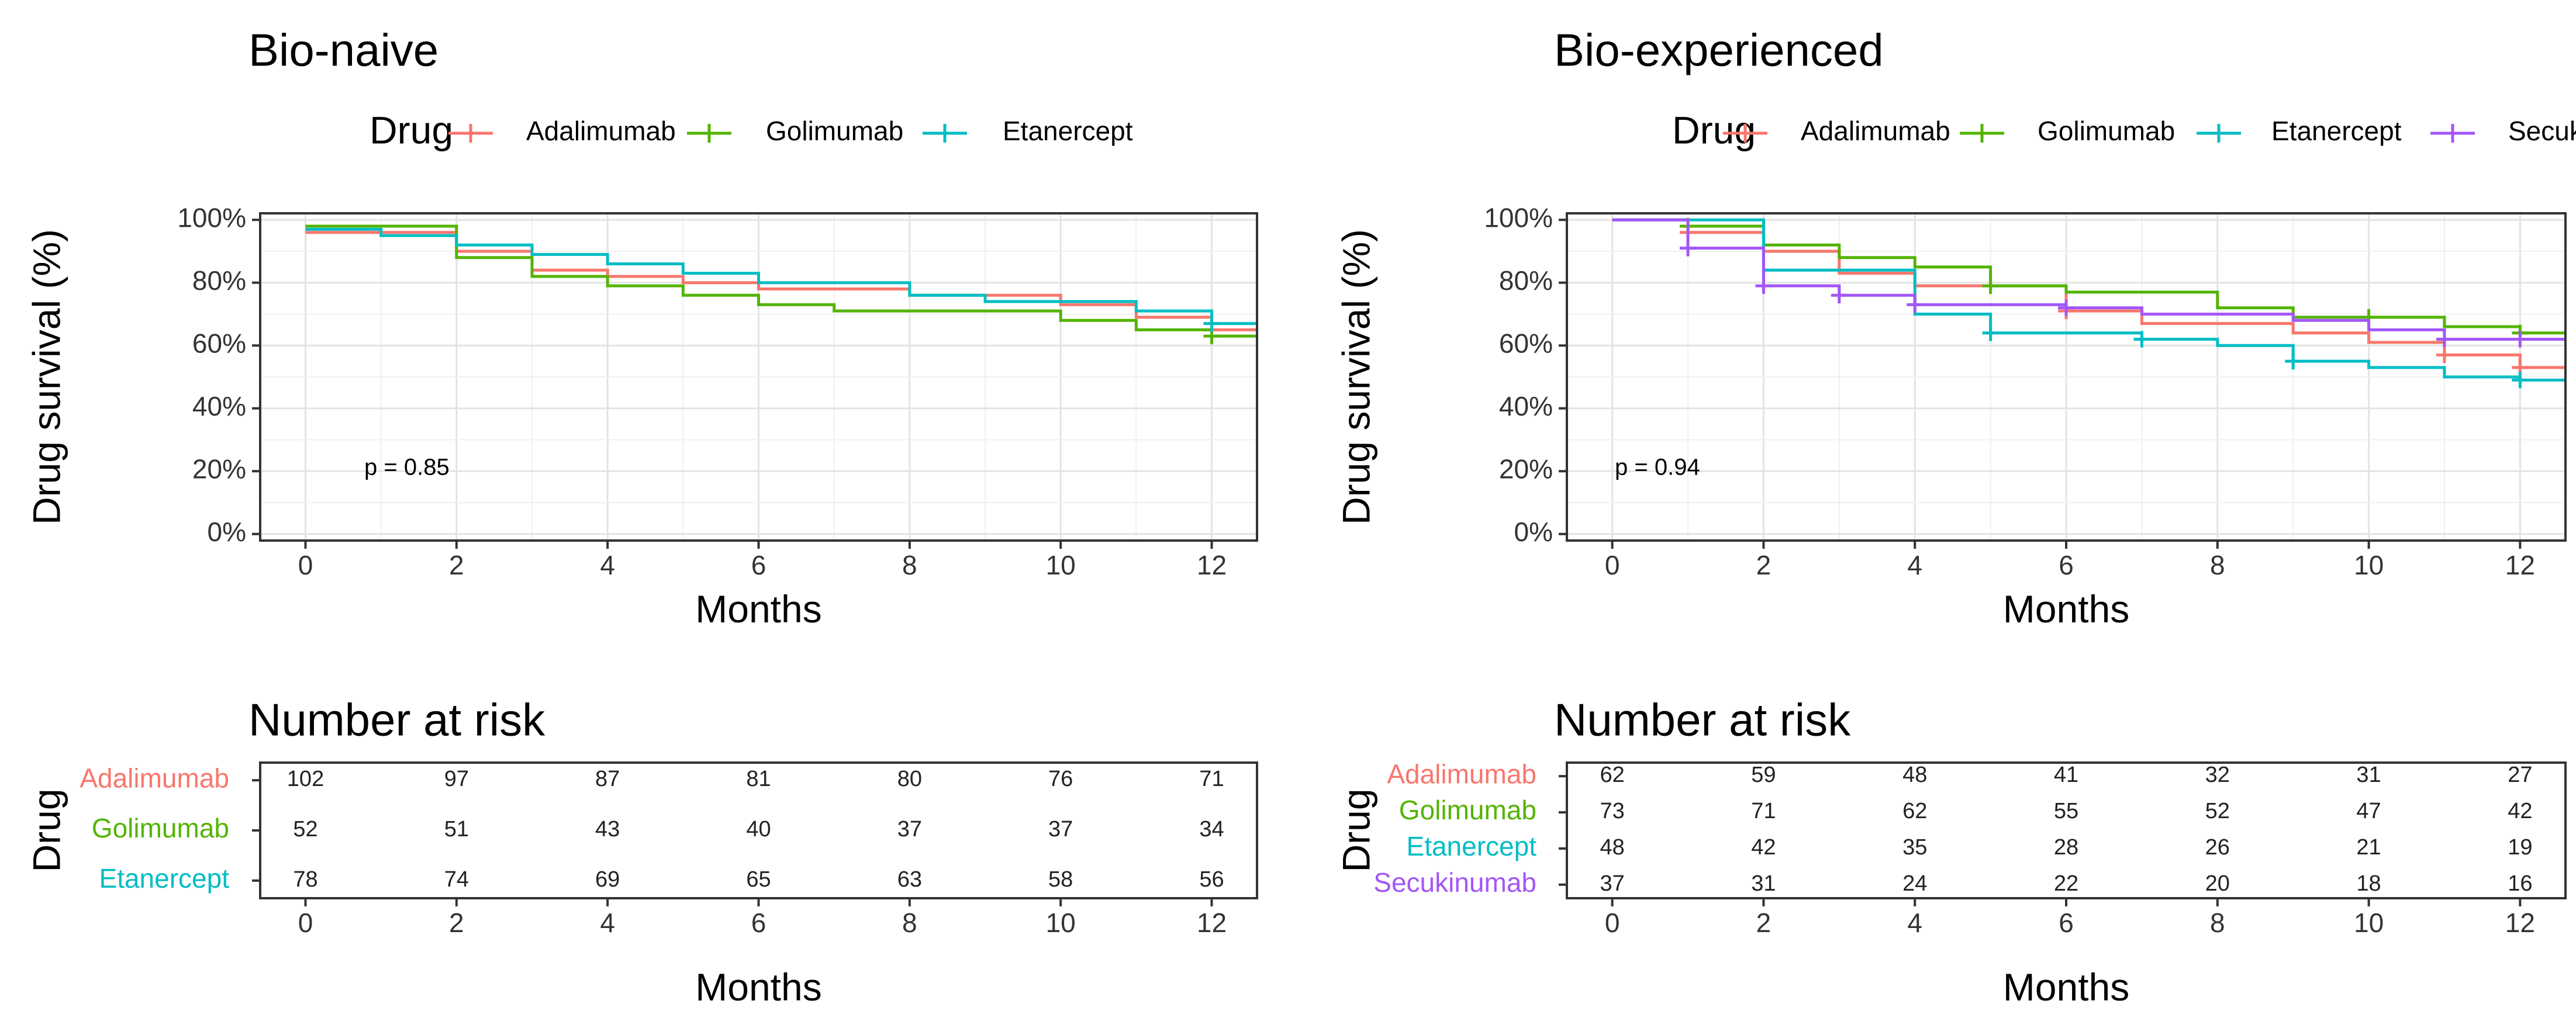 The width and height of the screenshot is (2576, 1011). What do you see at coordinates (909, 779) in the screenshot?
I see `risk-count: 80` at bounding box center [909, 779].